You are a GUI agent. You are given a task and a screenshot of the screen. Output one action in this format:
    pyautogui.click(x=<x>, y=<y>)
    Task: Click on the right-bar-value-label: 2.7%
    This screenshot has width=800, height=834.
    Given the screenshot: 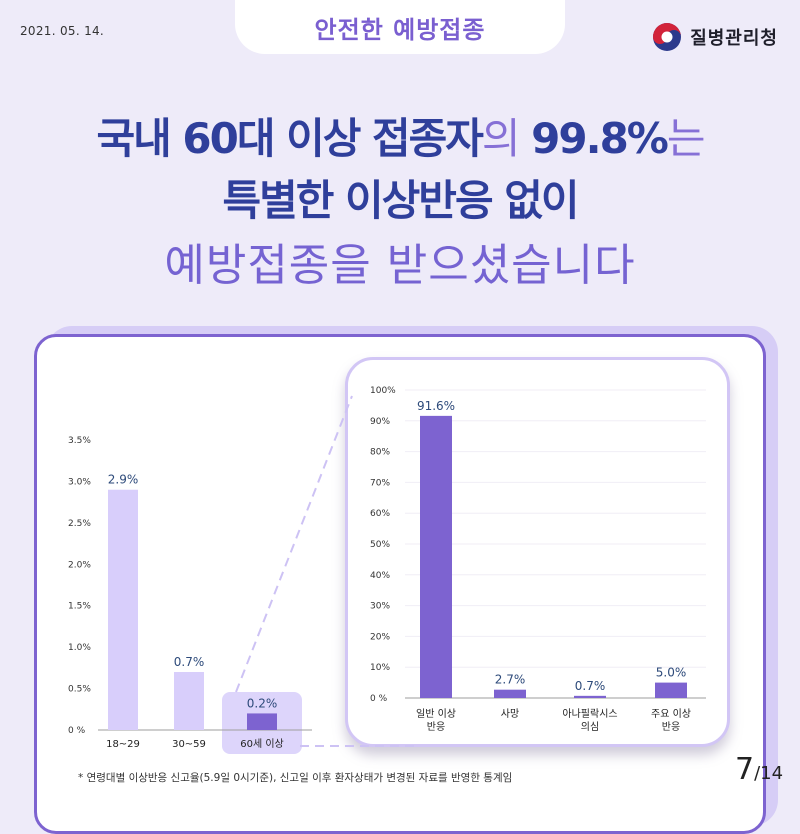 What is the action you would take?
    pyautogui.click(x=510, y=680)
    